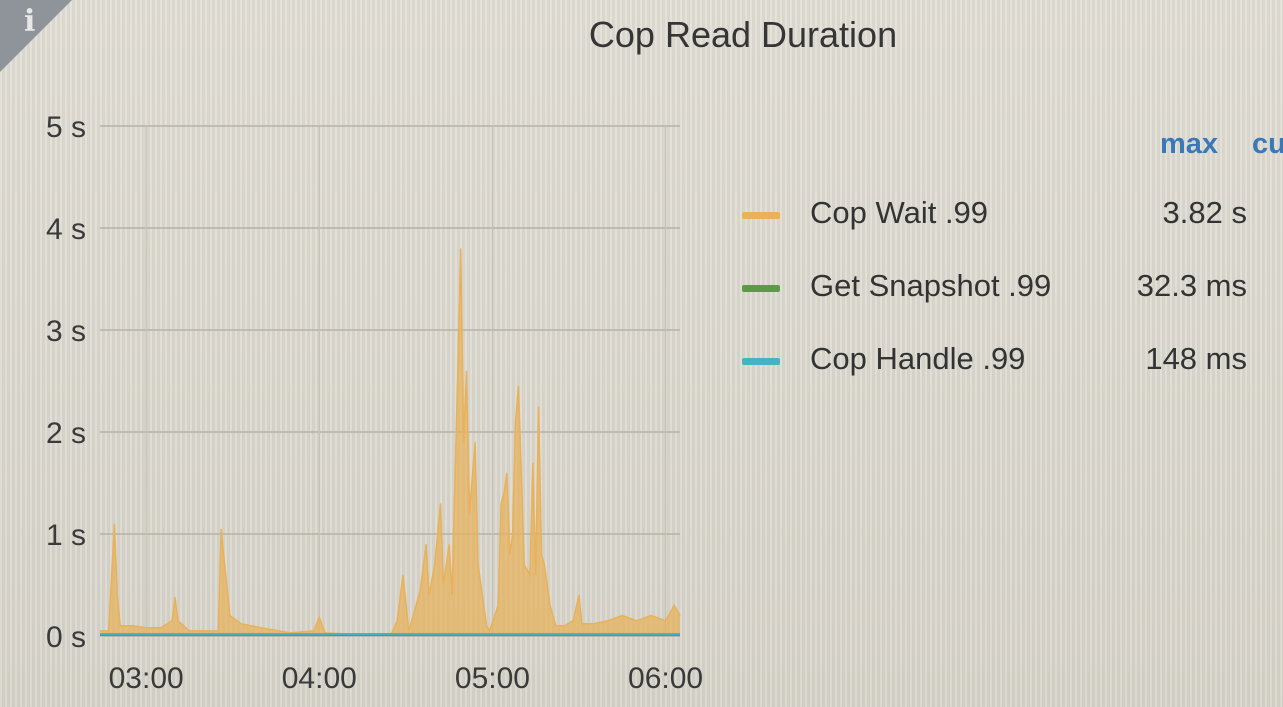 This screenshot has height=707, width=1283. Describe the element at coordinates (30, 21) in the screenshot. I see `info-icon: i` at that location.